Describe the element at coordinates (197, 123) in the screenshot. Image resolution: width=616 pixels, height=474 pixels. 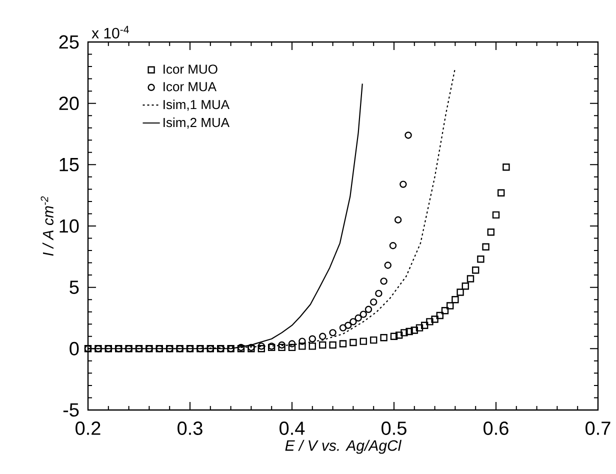
I see `legend-label: Isim,2 MUA` at that location.